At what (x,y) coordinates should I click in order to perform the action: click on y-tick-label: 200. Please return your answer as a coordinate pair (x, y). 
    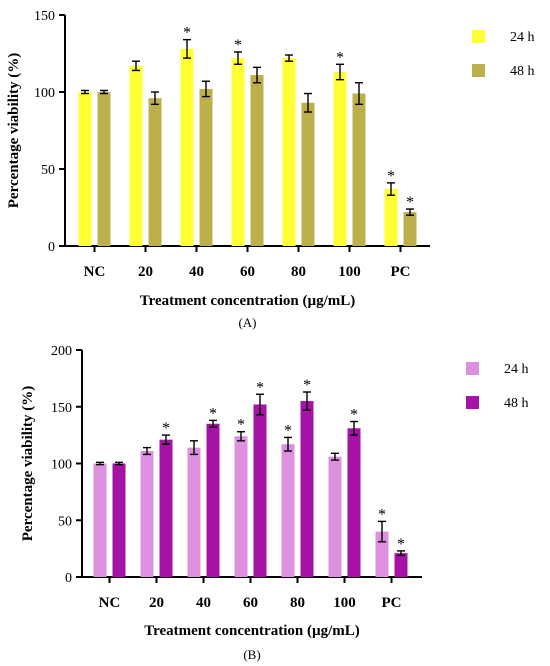
    Looking at the image, I should click on (61, 351).